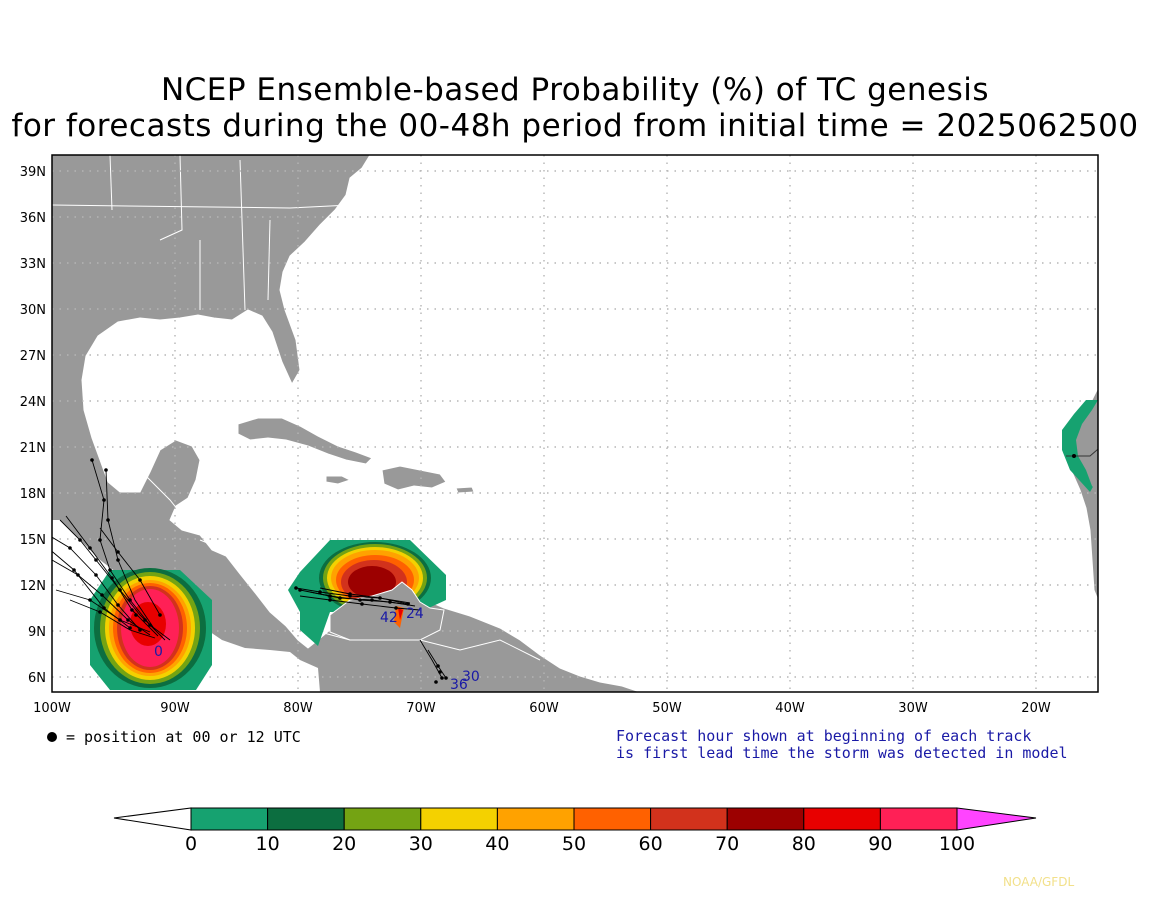 The width and height of the screenshot is (1150, 924). What do you see at coordinates (367, 593) in the screenshot?
I see `genesis-area-caribbean` at bounding box center [367, 593].